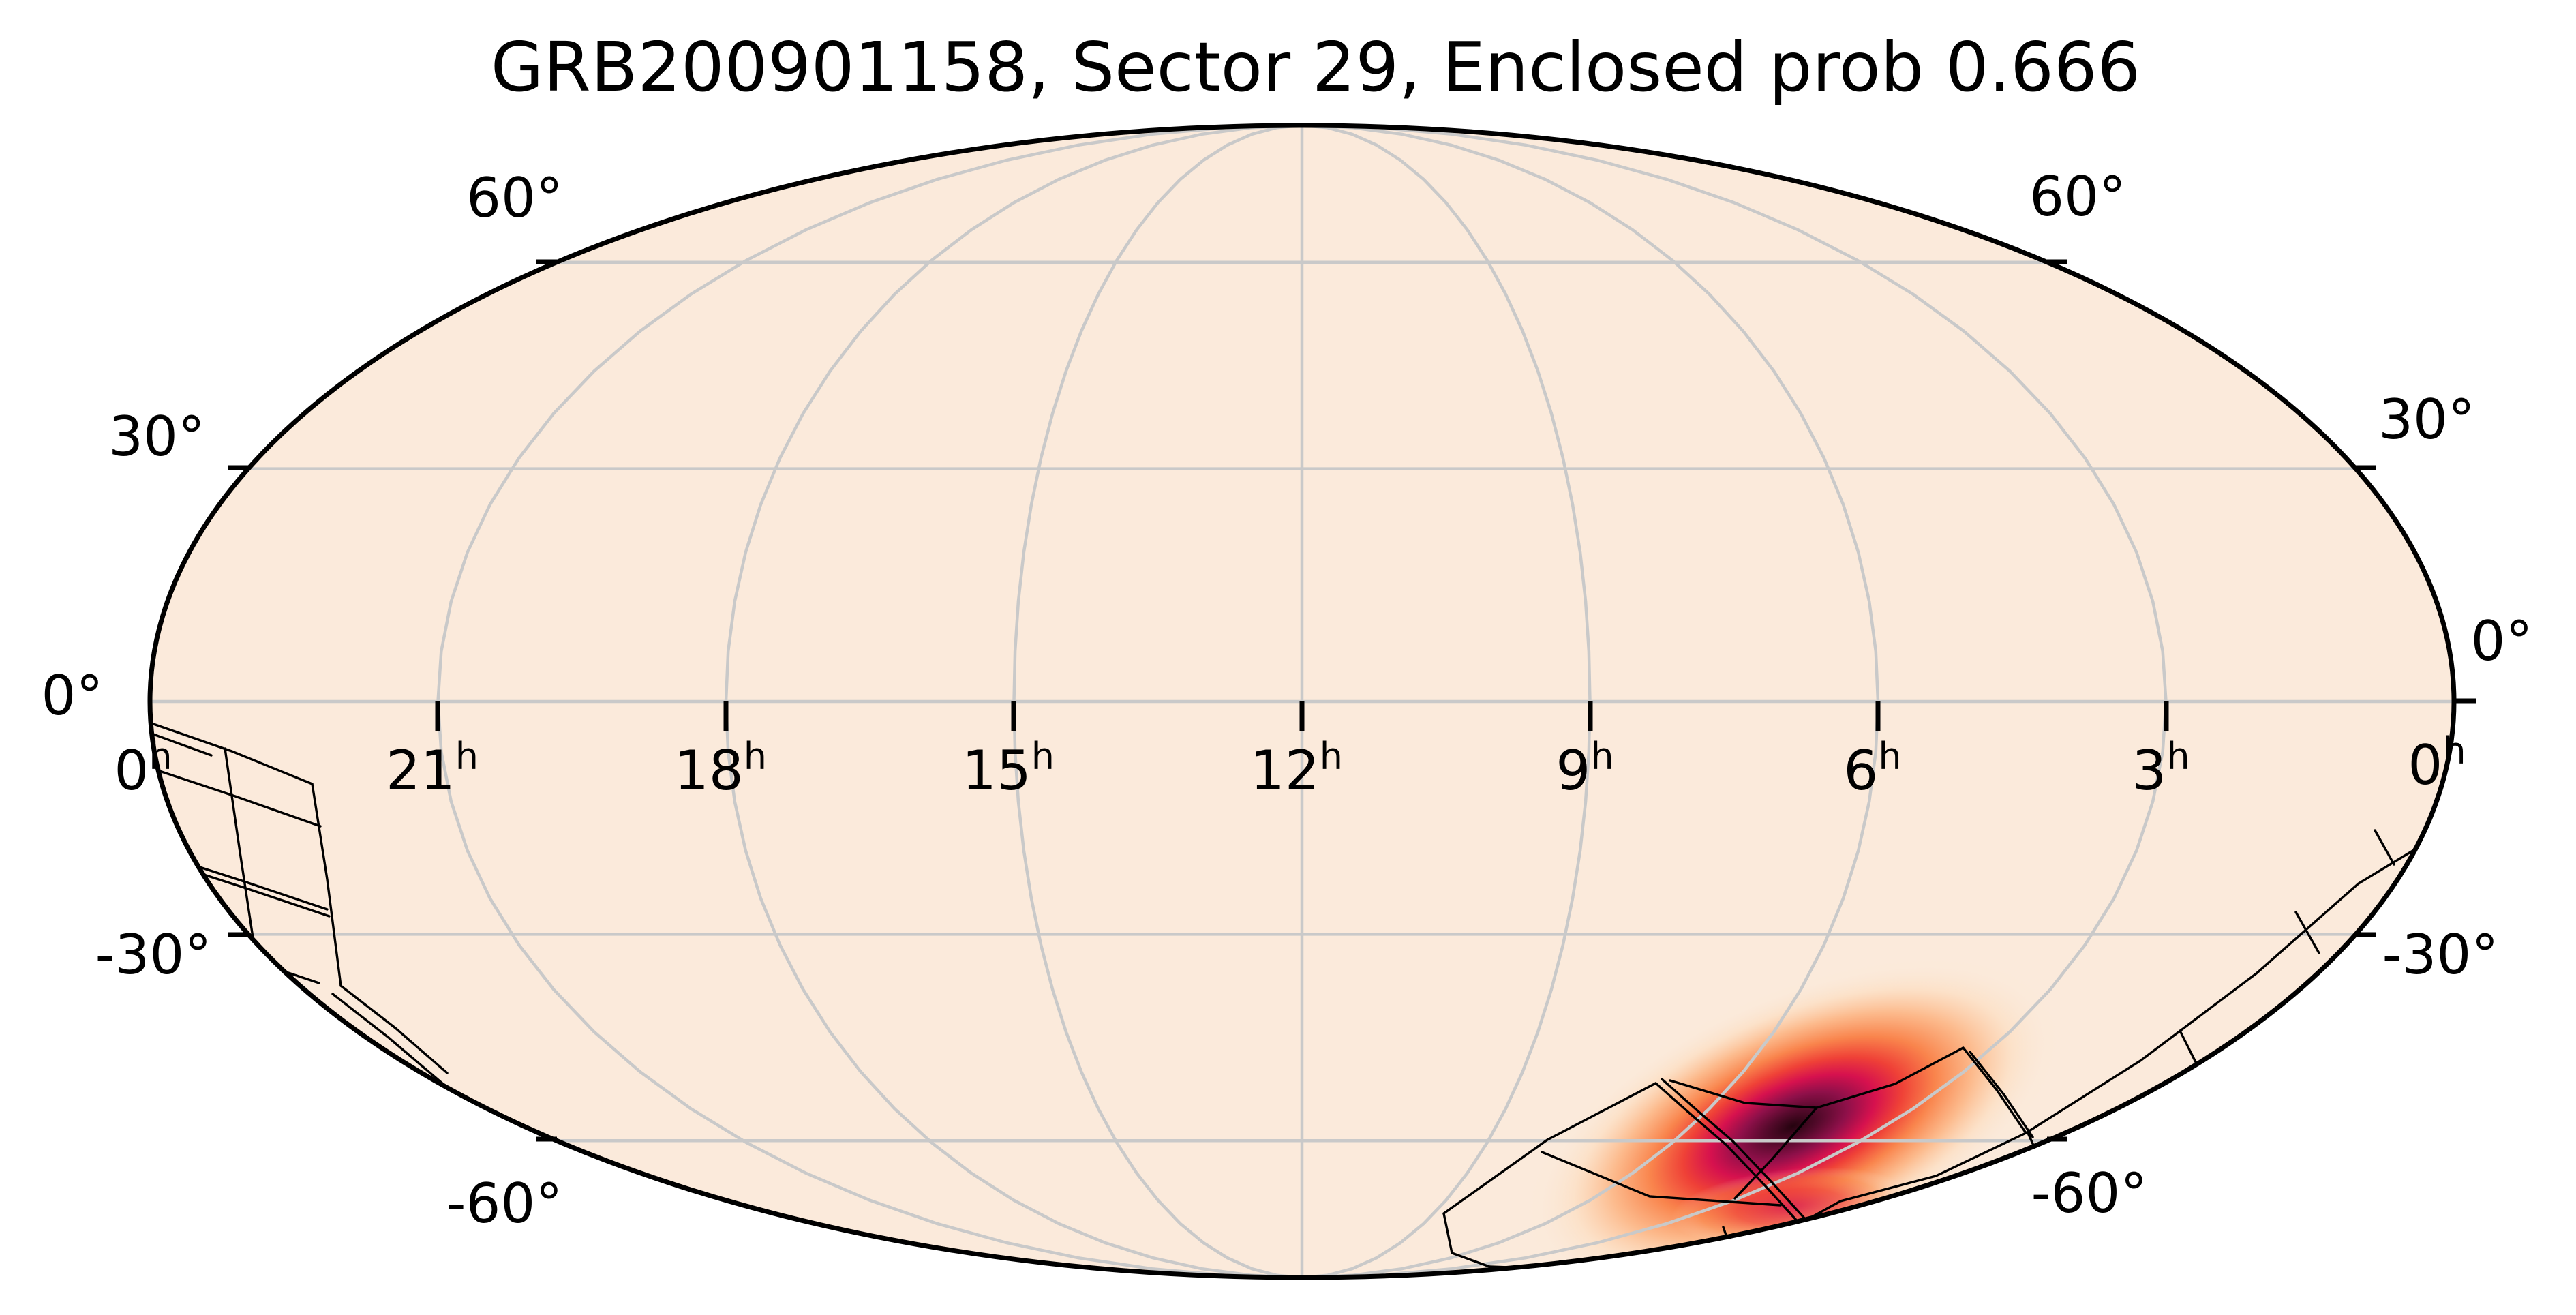 The width and height of the screenshot is (2576, 1315). Describe the element at coordinates (1296, 768) in the screenshot. I see `ra-tick-label: 12h` at that location.